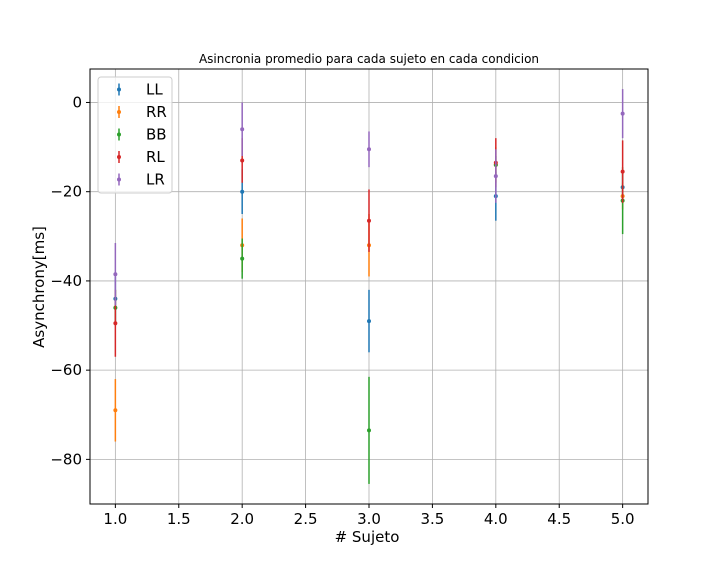  What do you see at coordinates (115, 519) in the screenshot?
I see `x-tick-label: 1.0` at bounding box center [115, 519].